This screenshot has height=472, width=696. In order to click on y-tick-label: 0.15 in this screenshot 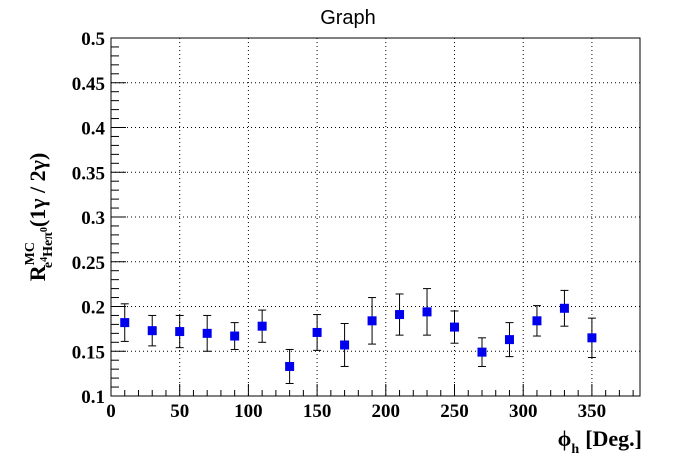, I will do `click(88, 352)`.